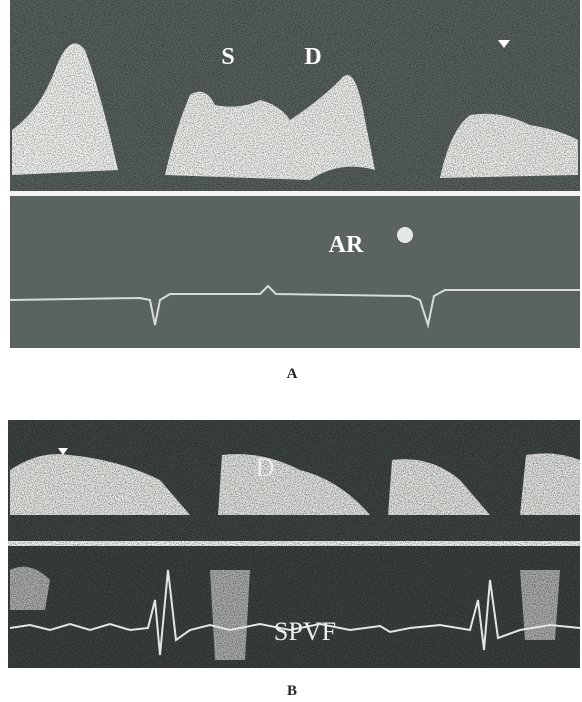  I want to click on ar-signal, so click(405, 235).